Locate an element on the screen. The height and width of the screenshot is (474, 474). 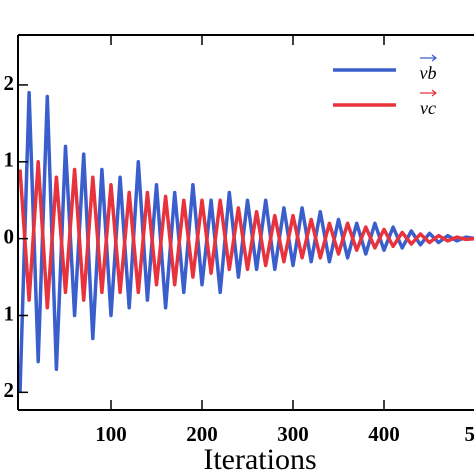
x-tick-label: 200 is located at coordinates (202, 434).